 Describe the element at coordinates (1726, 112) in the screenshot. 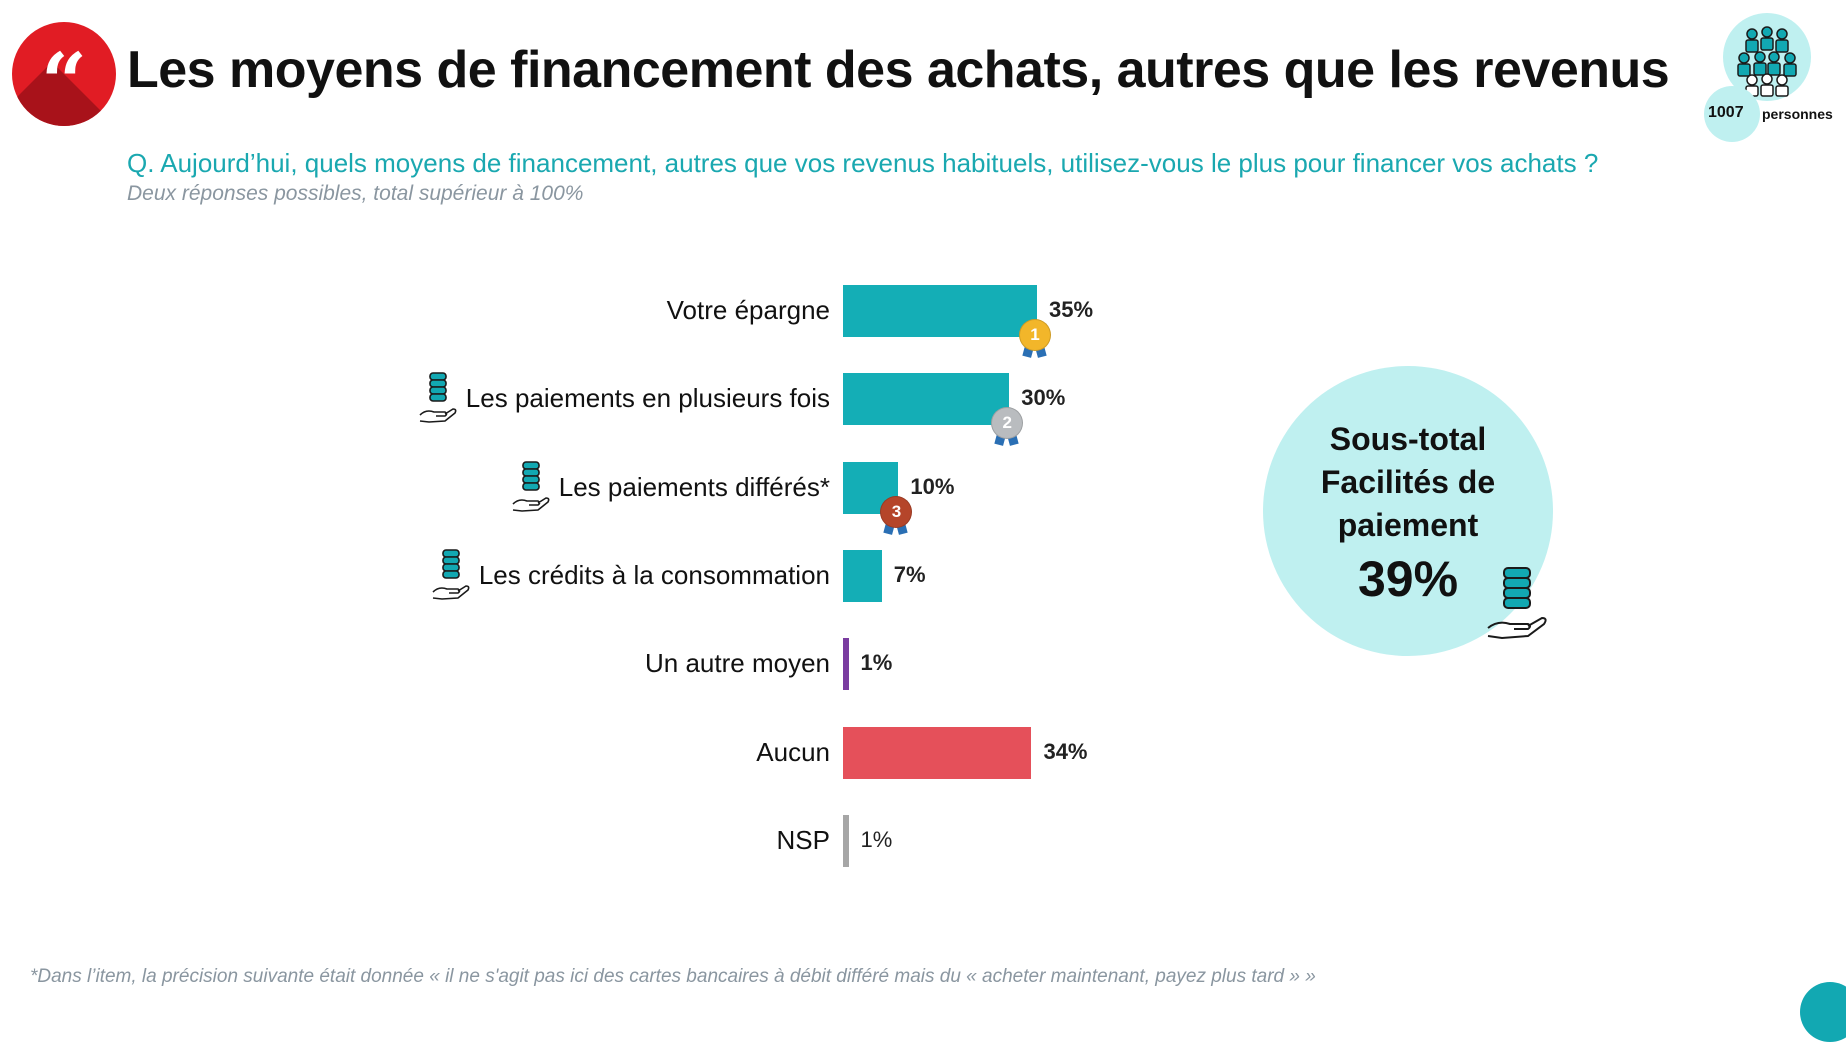

I see `sample-count: 1007` at that location.